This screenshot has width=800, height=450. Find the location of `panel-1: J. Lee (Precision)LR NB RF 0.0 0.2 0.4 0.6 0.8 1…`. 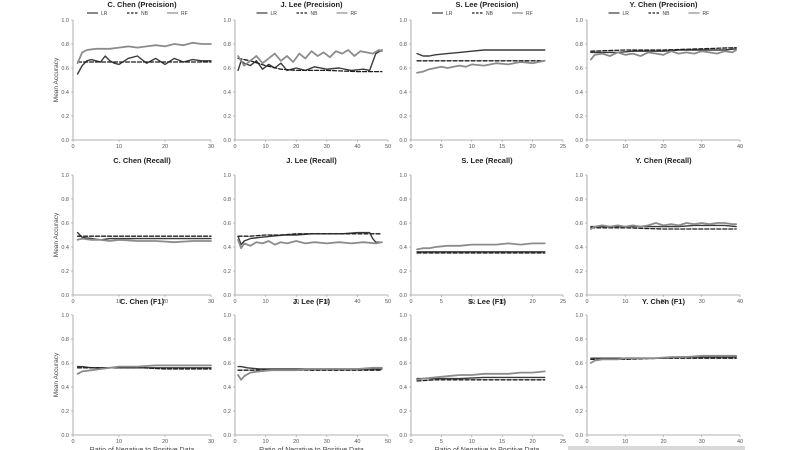

panel-1: J. Lee (Precision)LR NB RF 0.0 0.2 0.4 0.6 0.8 1… is located at coordinates (307, 75).